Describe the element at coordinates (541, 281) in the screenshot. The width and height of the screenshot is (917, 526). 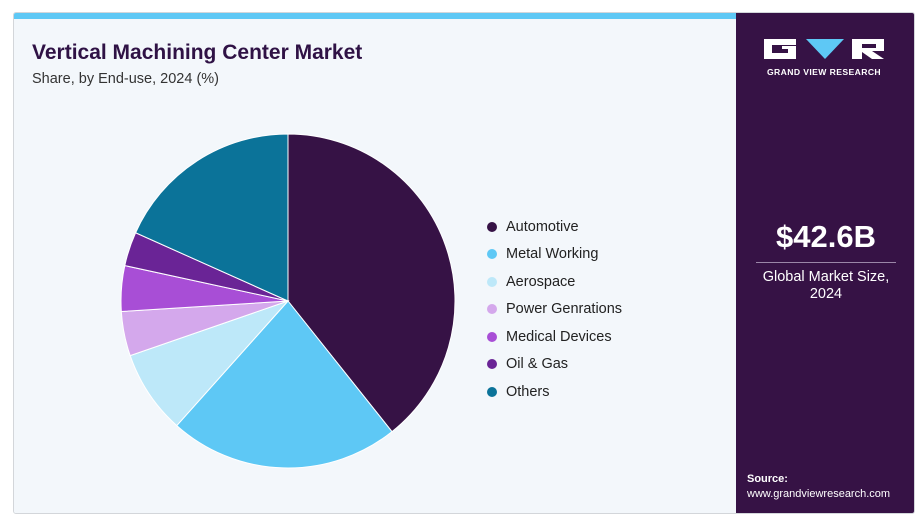
I see `legend-label: Aerospace` at that location.